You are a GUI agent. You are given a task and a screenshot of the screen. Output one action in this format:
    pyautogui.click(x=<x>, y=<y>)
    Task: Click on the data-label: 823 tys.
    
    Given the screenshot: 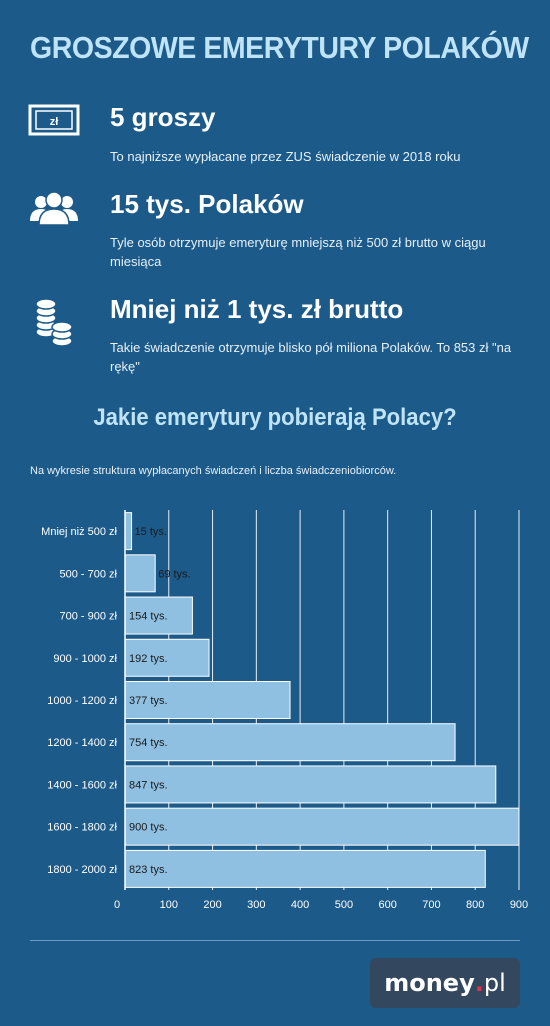 What is the action you would take?
    pyautogui.click(x=148, y=870)
    